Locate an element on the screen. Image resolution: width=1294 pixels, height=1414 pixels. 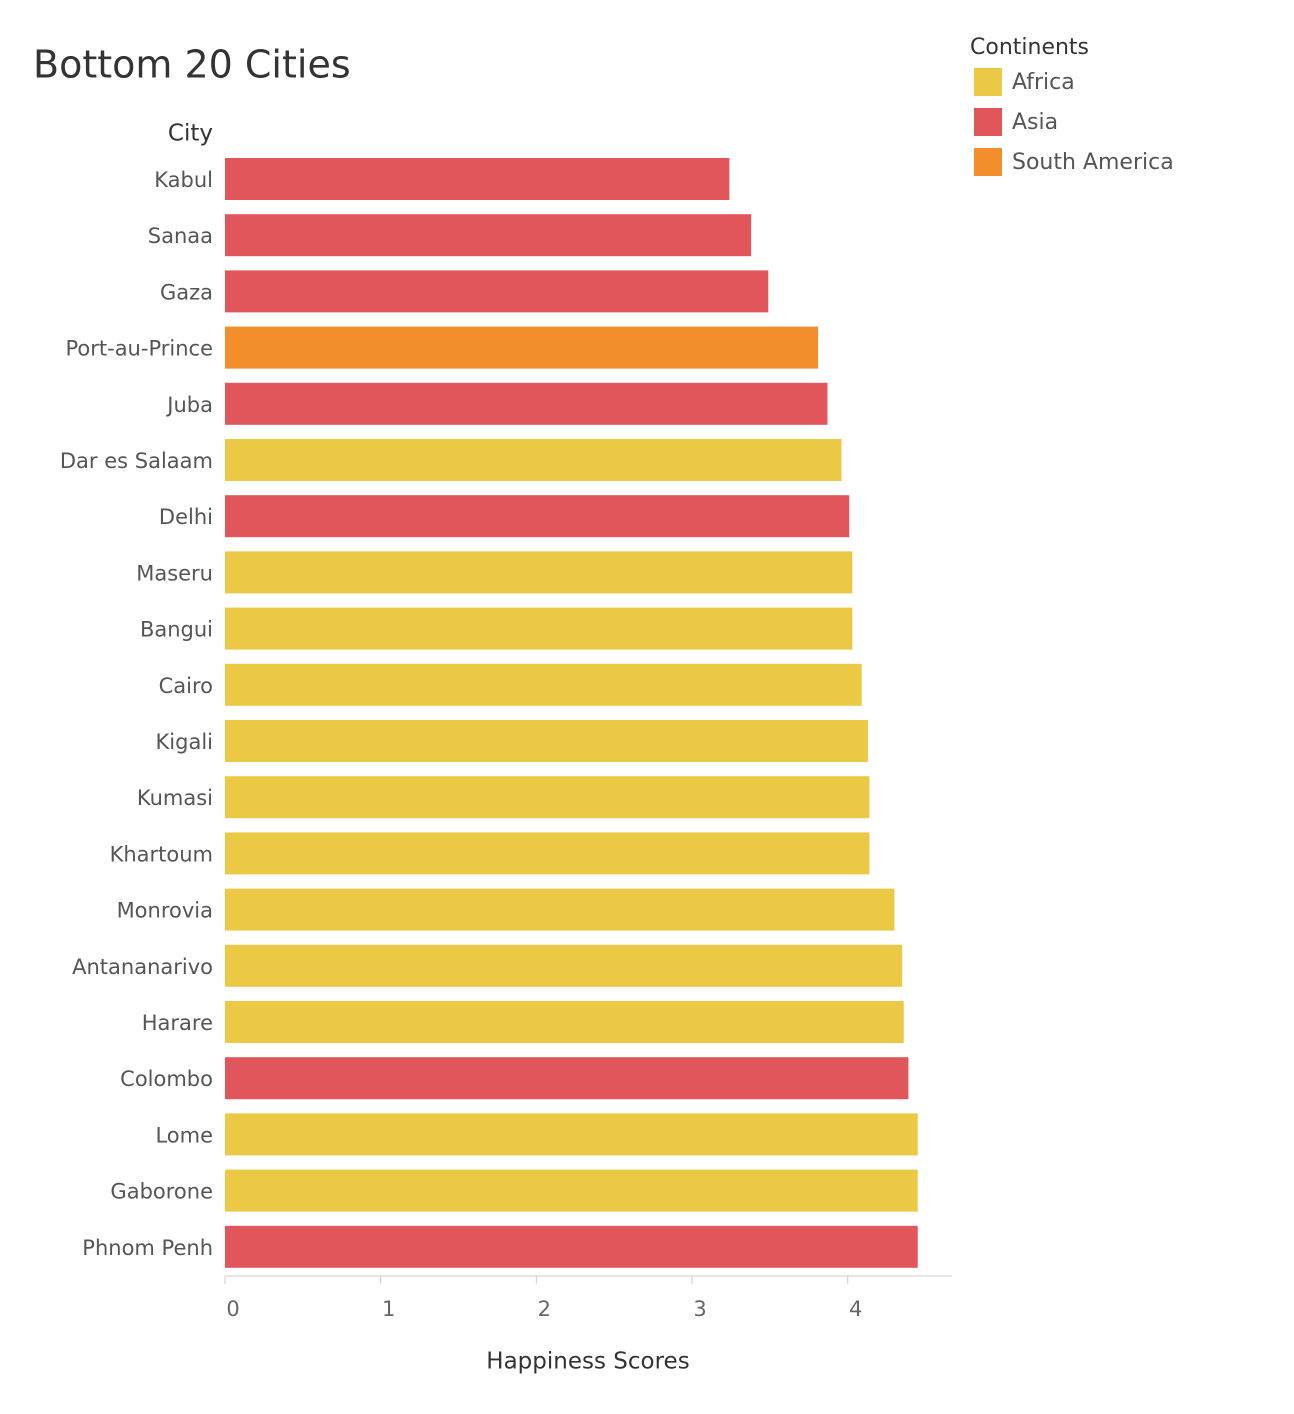
y-tick-label: Colombo is located at coordinates (166, 1079).